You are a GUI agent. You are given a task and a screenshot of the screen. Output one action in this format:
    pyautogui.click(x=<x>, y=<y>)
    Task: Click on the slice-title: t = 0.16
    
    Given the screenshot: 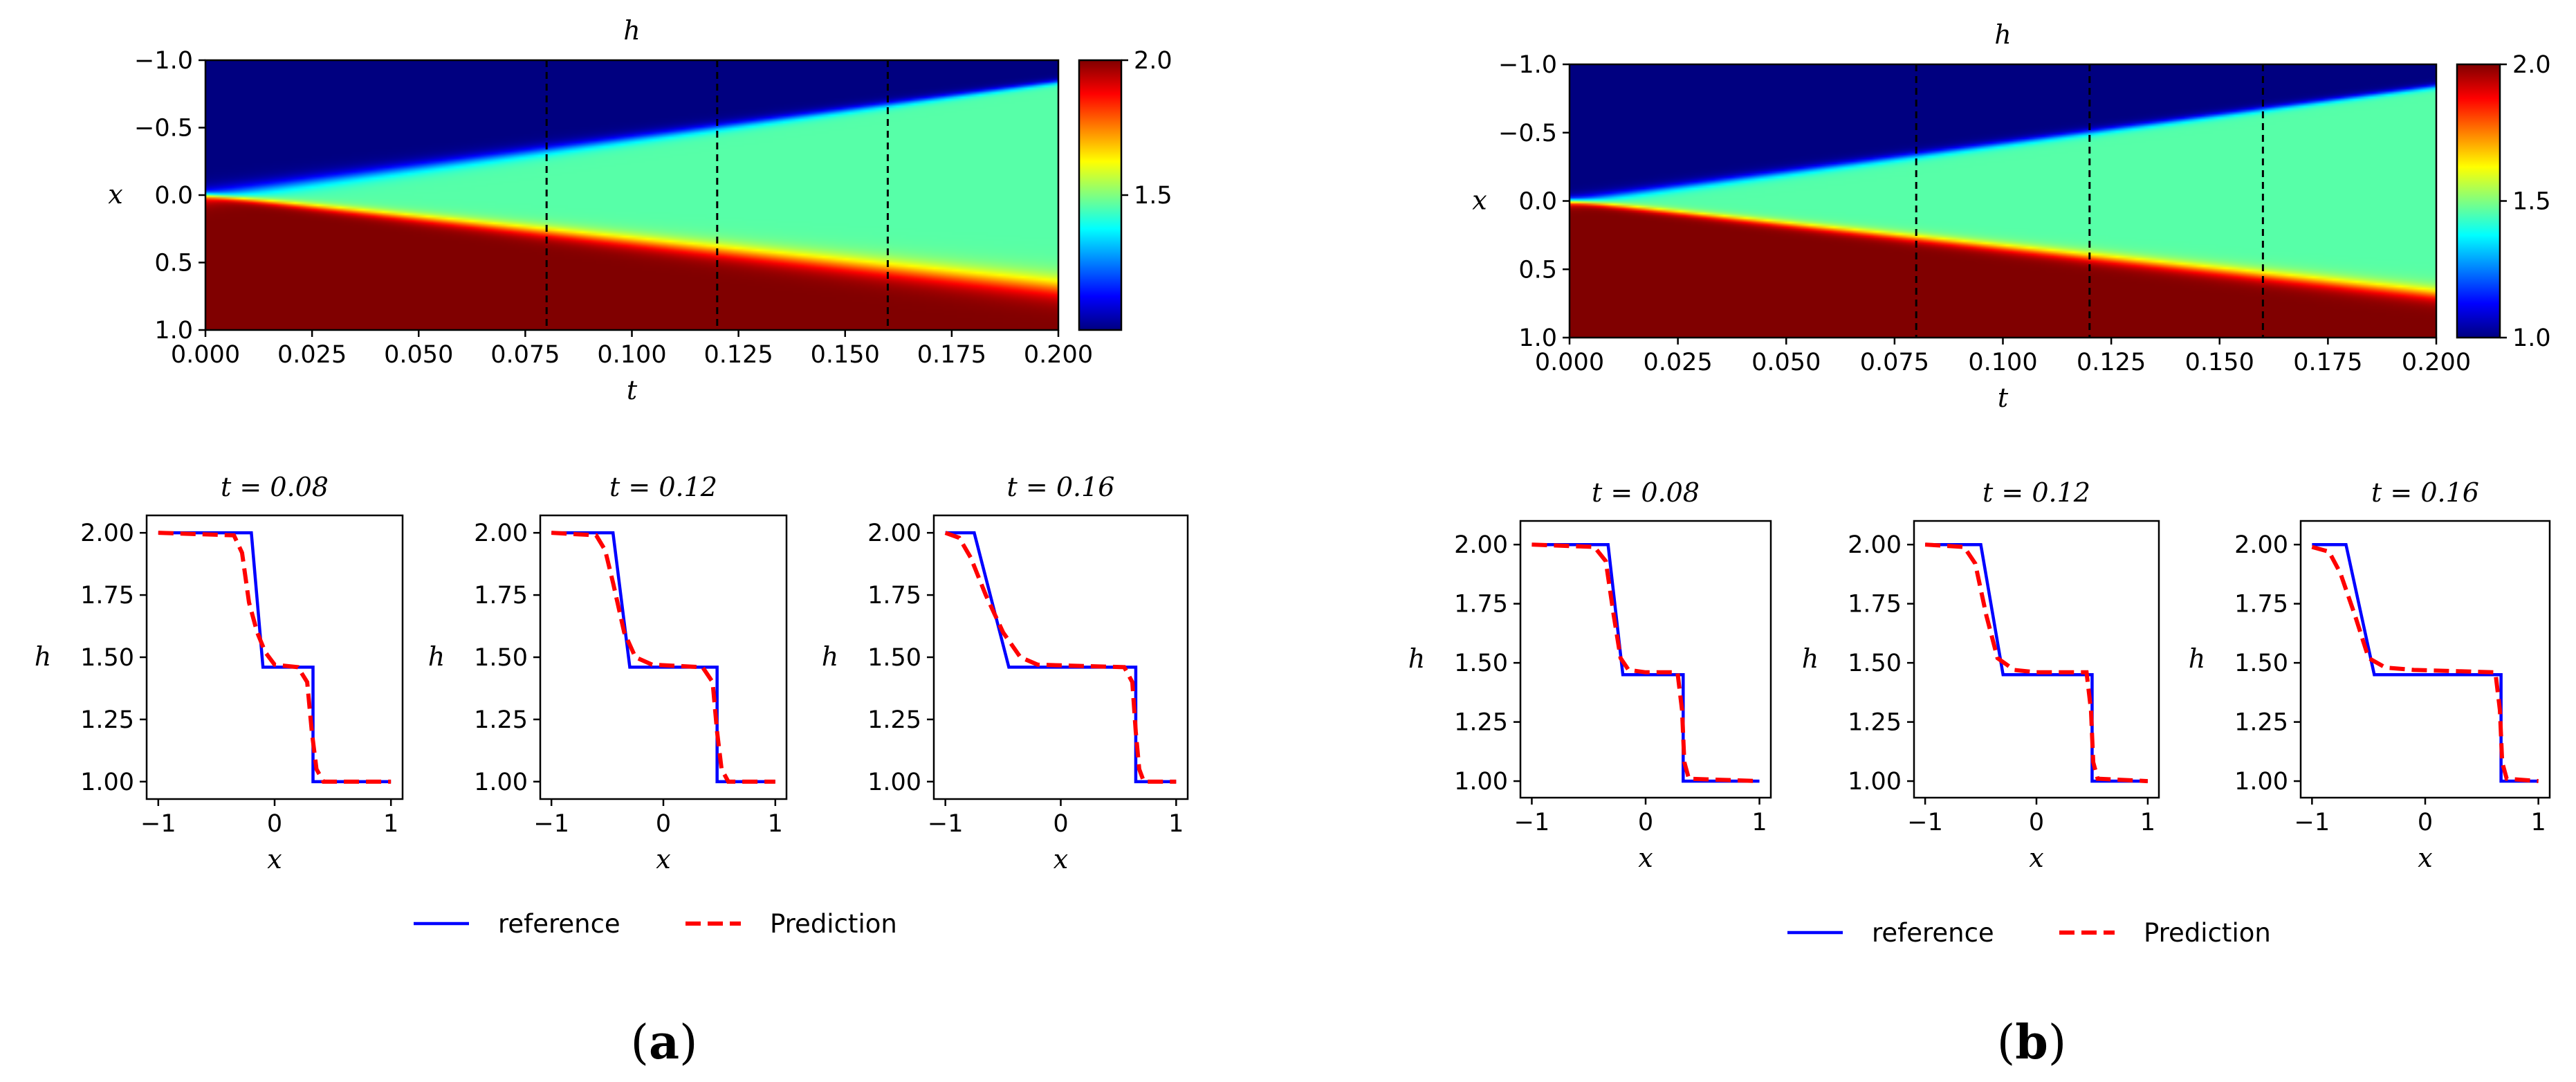 What is the action you would take?
    pyautogui.click(x=2425, y=492)
    